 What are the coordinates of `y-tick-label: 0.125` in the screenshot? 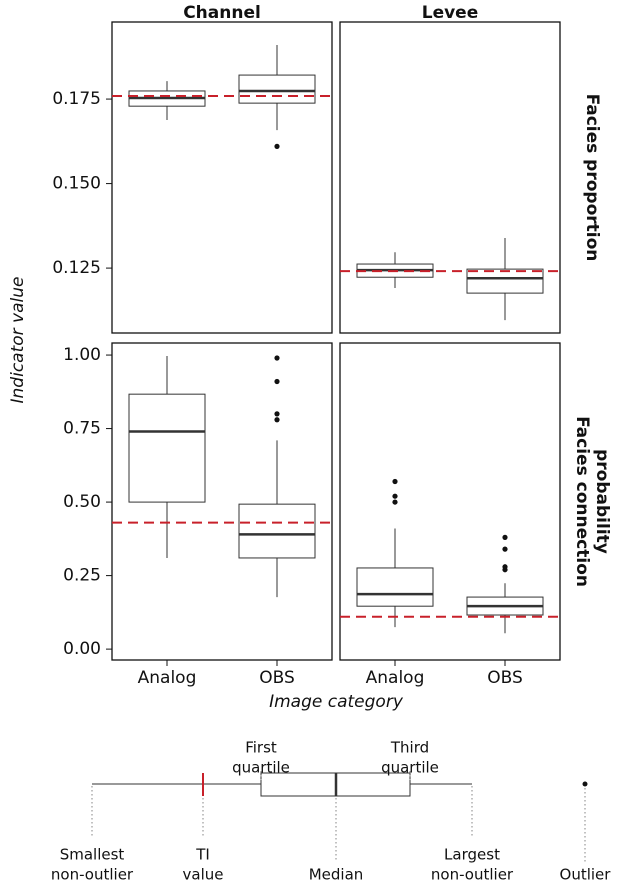 It's located at (76, 268).